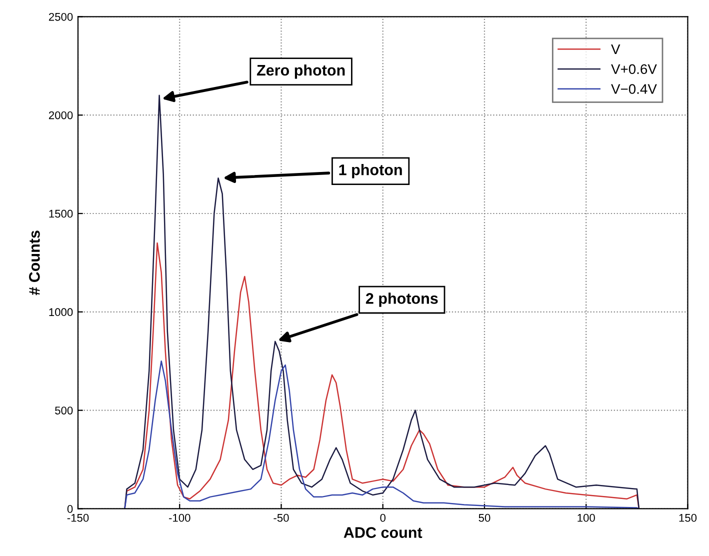 The width and height of the screenshot is (709, 556). What do you see at coordinates (34, 263) in the screenshot?
I see `y-axis-title: # Counts` at bounding box center [34, 263].